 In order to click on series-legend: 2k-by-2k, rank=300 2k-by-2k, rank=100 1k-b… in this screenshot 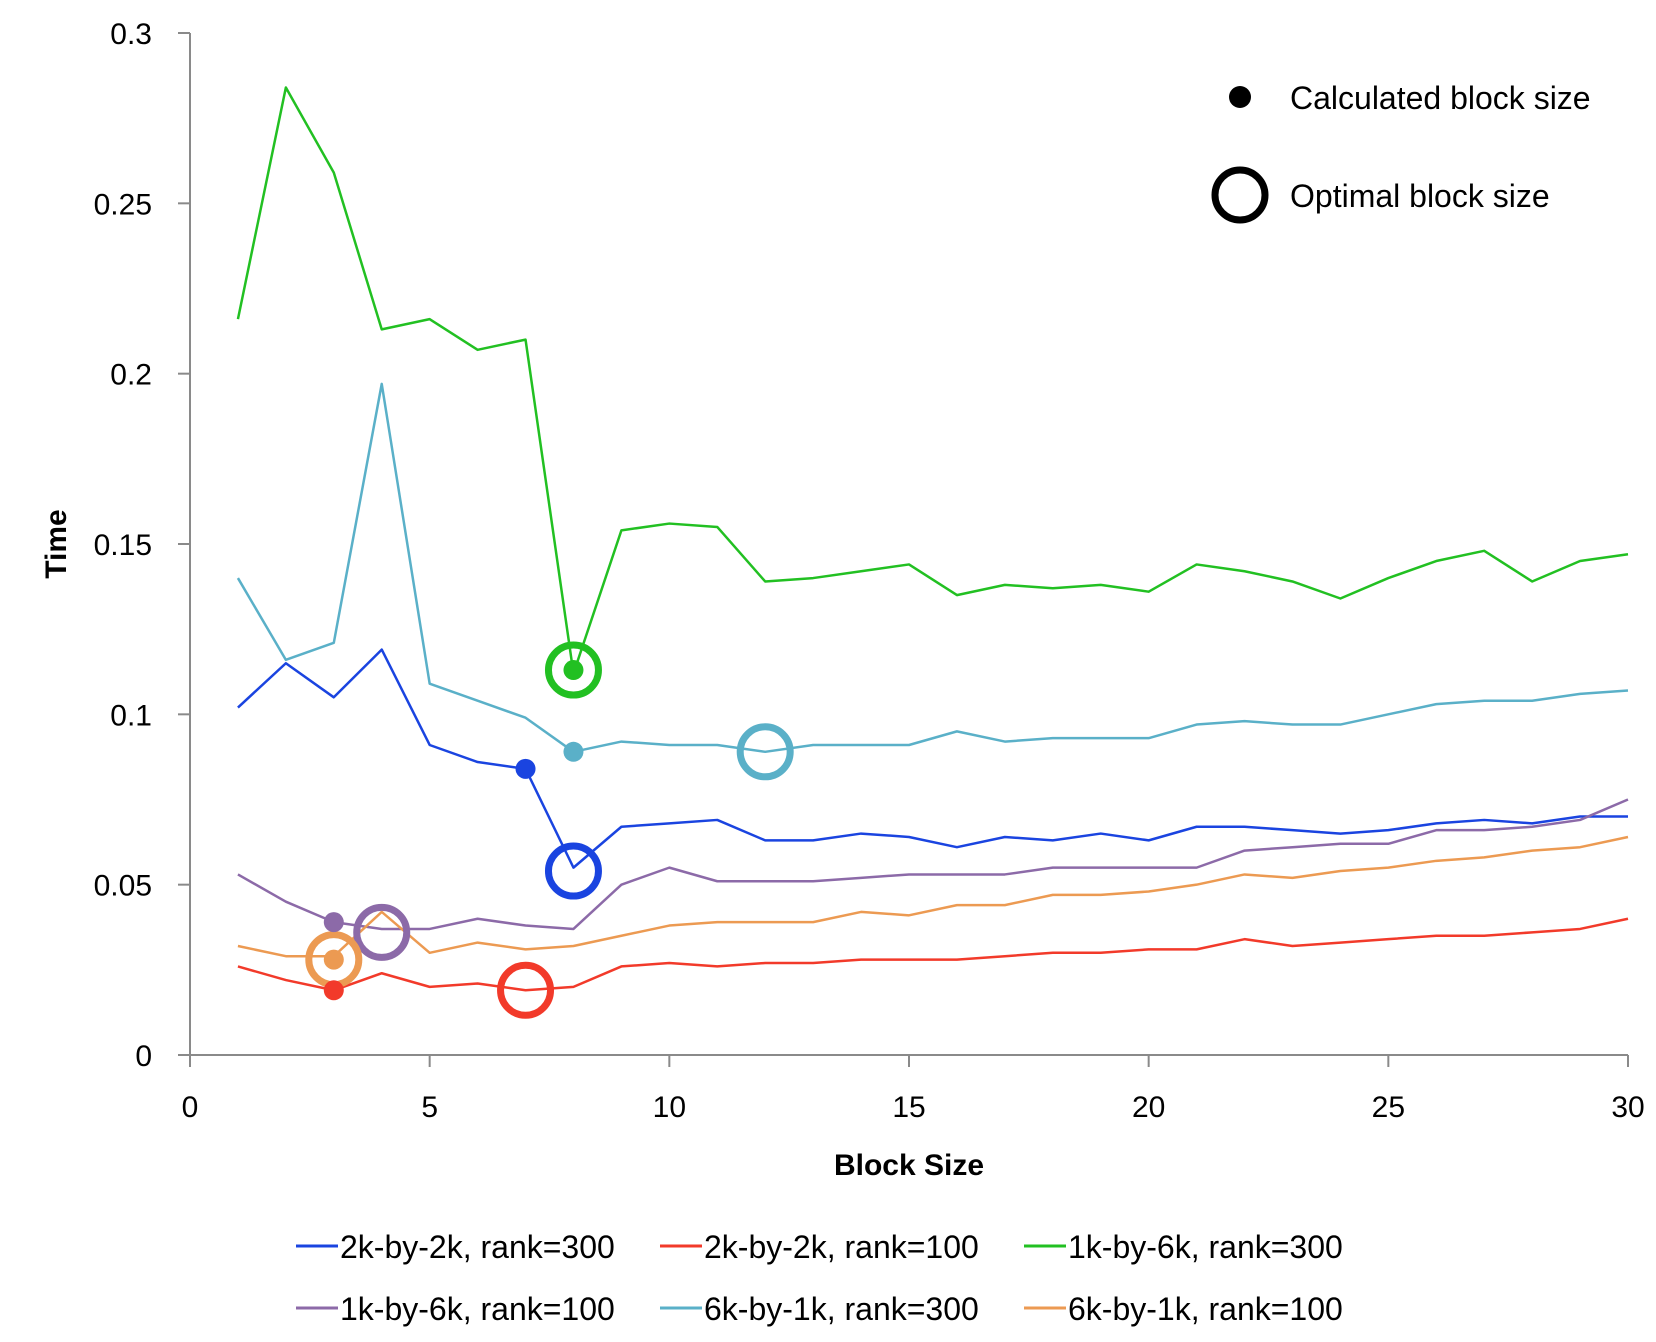, I will do `click(819, 1278)`.